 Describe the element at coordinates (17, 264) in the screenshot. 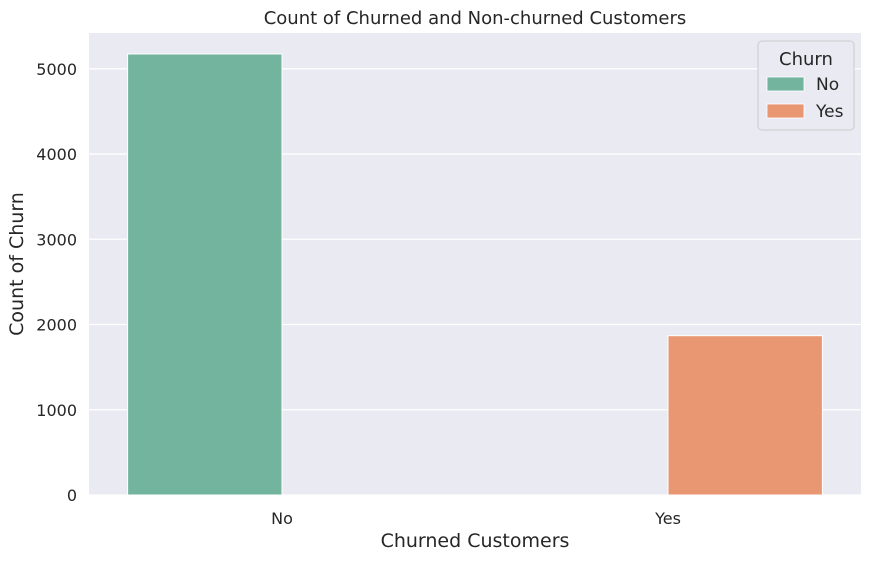

I see `y-axis-label: Count of Churn` at that location.